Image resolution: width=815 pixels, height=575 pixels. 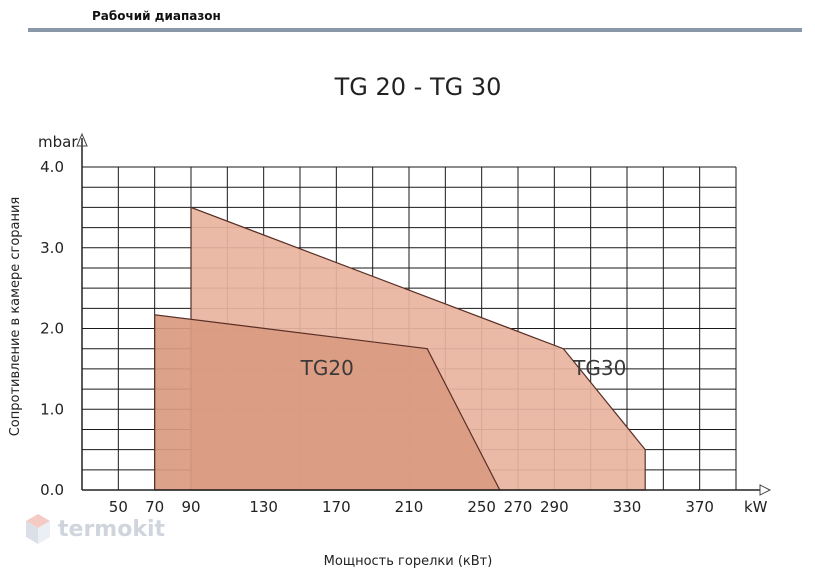 I want to click on cube-logo-icon, so click(x=38, y=529).